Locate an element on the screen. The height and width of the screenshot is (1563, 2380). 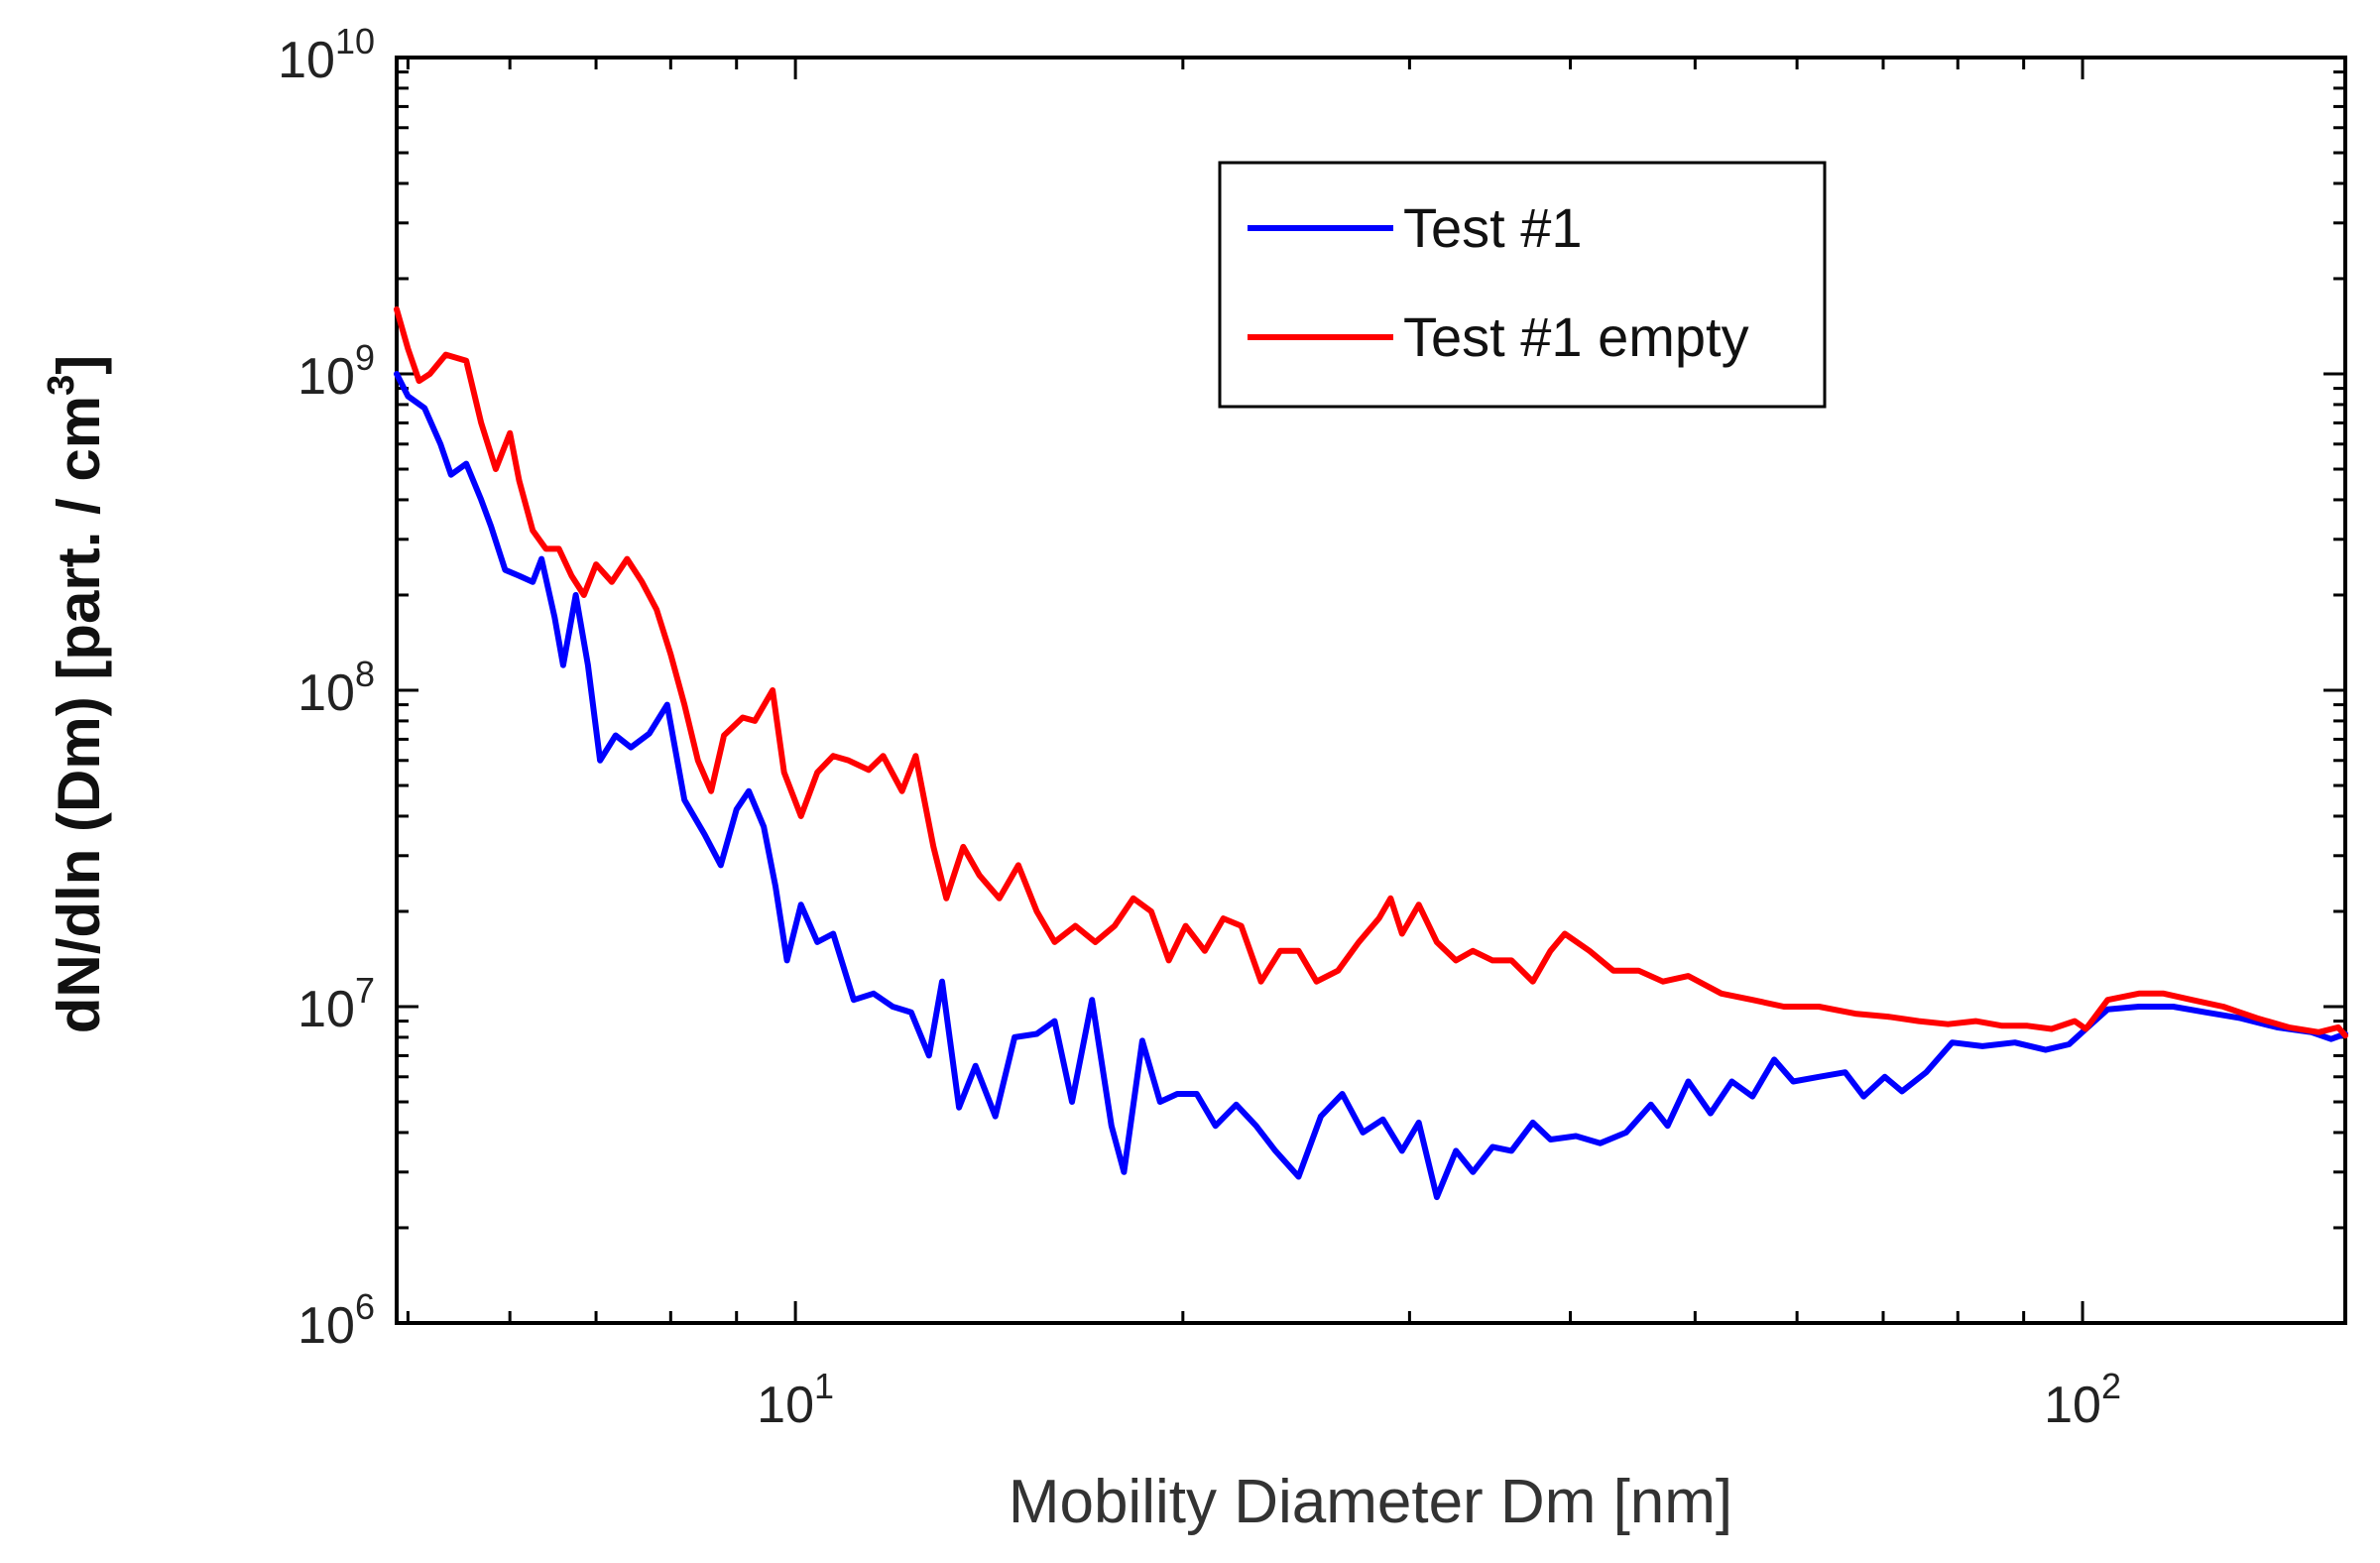
legend-label-test-1: Test #1 is located at coordinates (1493, 227).